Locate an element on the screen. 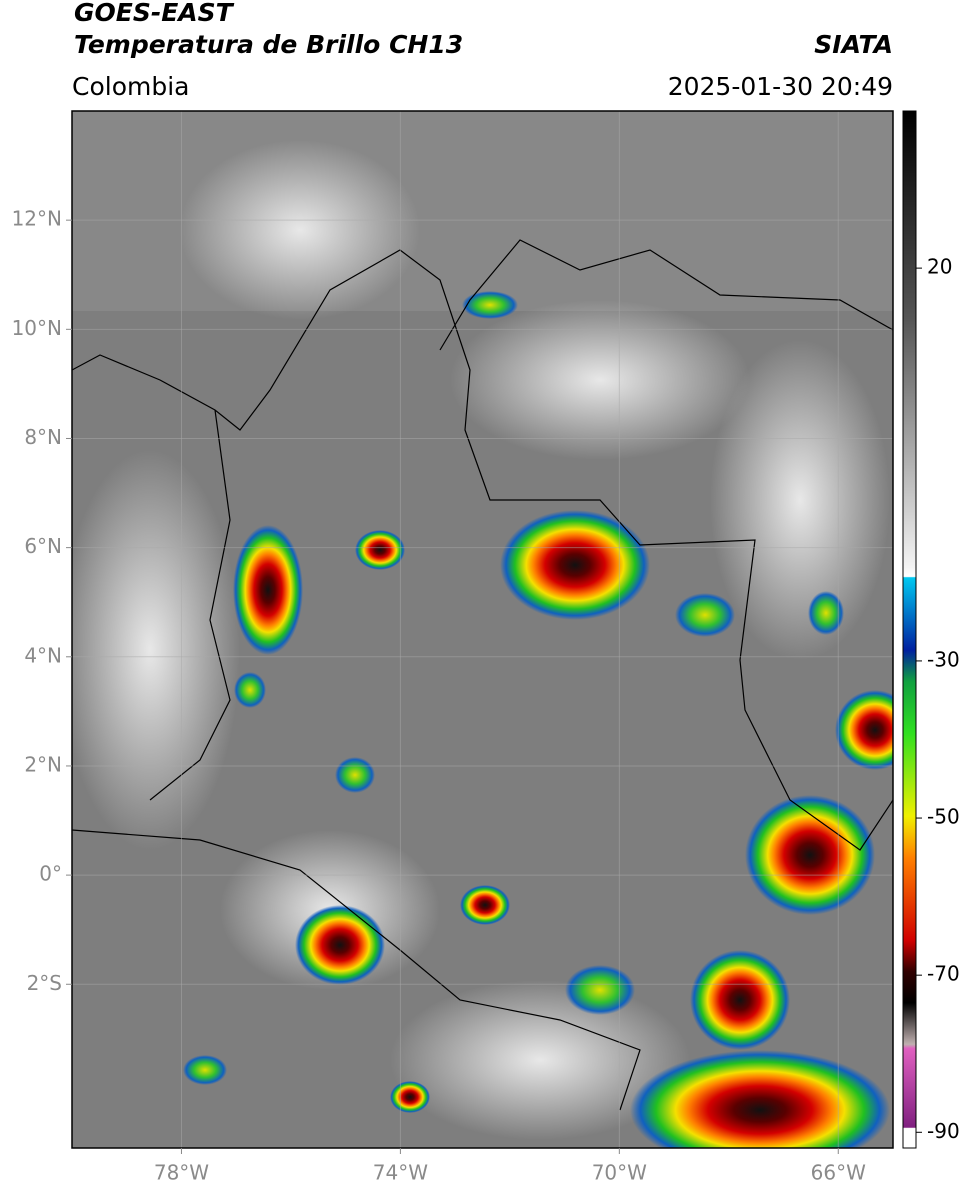  colorbar-tick-label: 20 is located at coordinates (939, 267).